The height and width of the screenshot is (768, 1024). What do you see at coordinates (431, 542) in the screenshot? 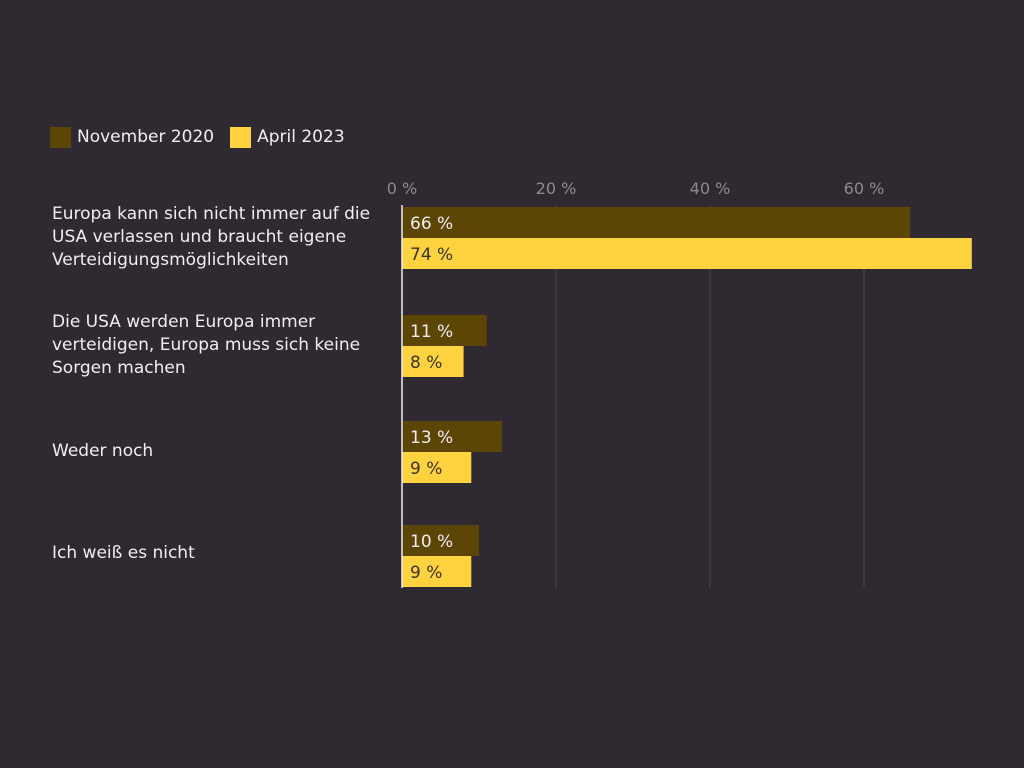
I see `data-label: 10 %` at bounding box center [431, 542].